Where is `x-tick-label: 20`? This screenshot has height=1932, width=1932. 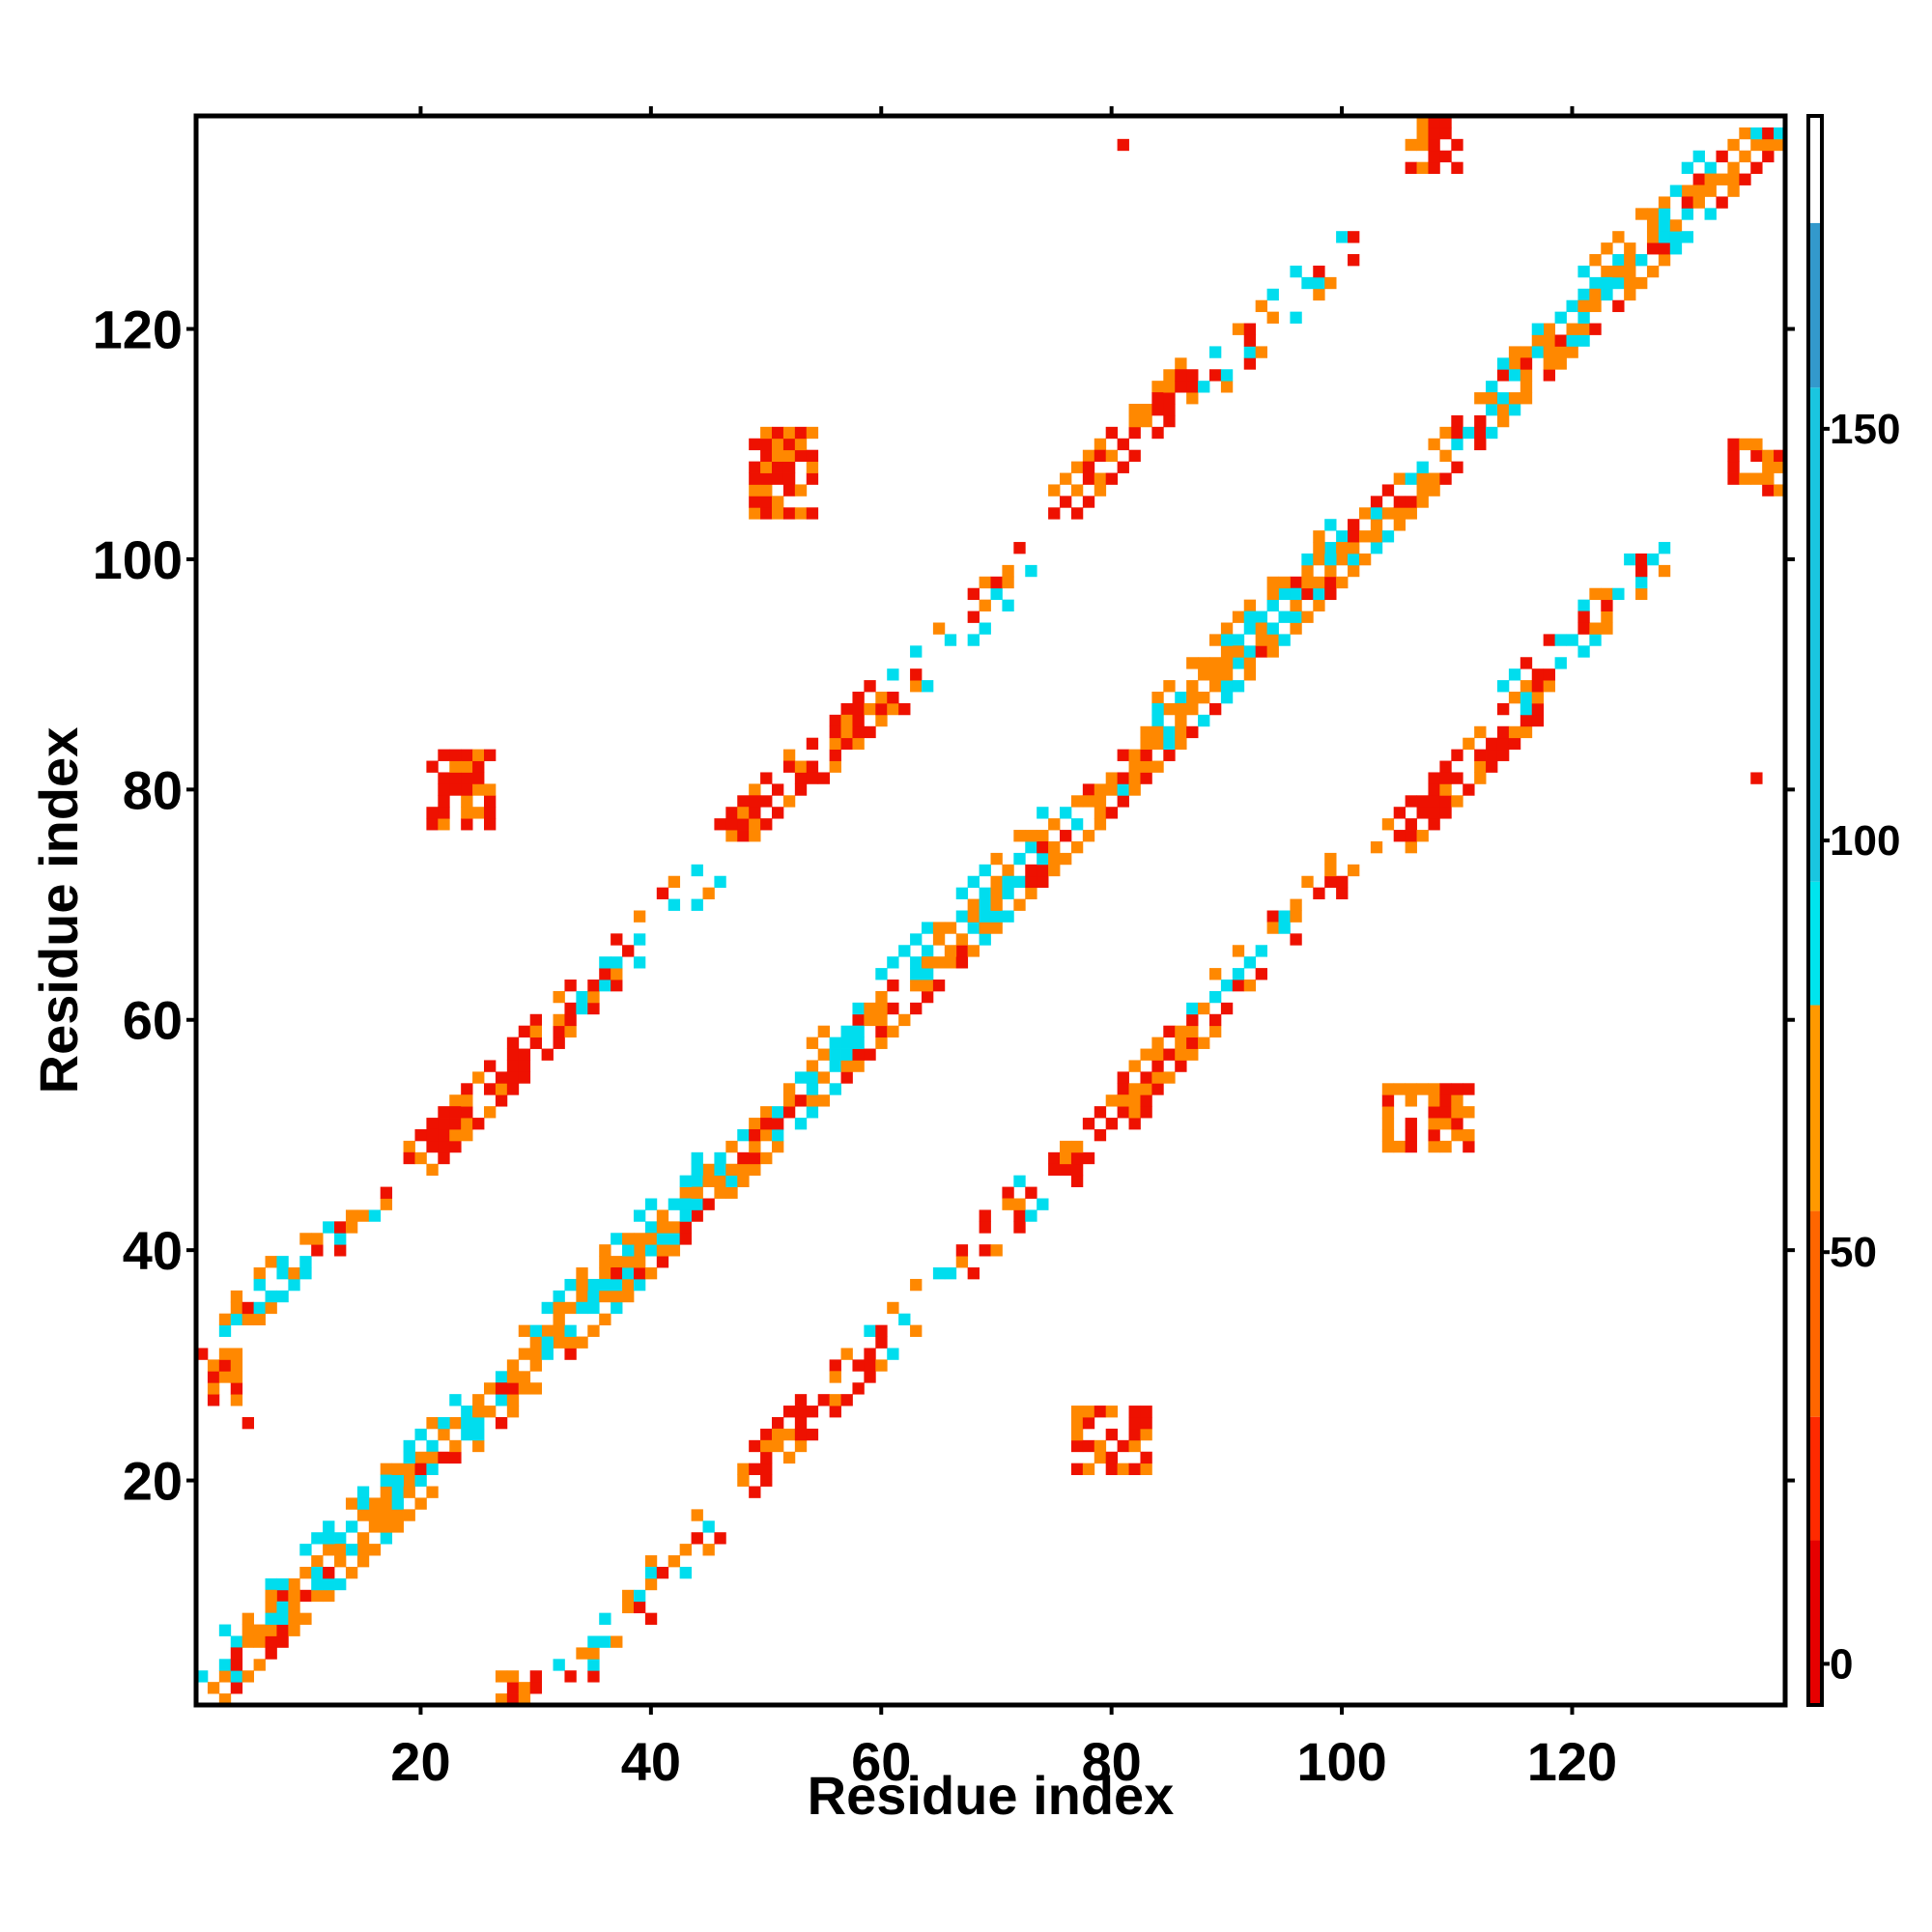 x-tick-label: 20 is located at coordinates (420, 1761).